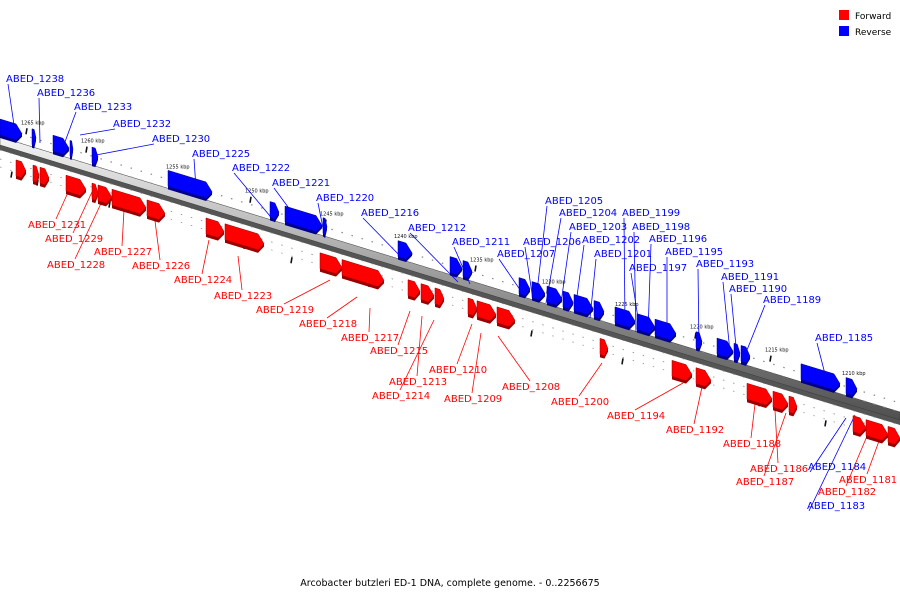  I want to click on reverse-gene-6-body, so click(274, 210).